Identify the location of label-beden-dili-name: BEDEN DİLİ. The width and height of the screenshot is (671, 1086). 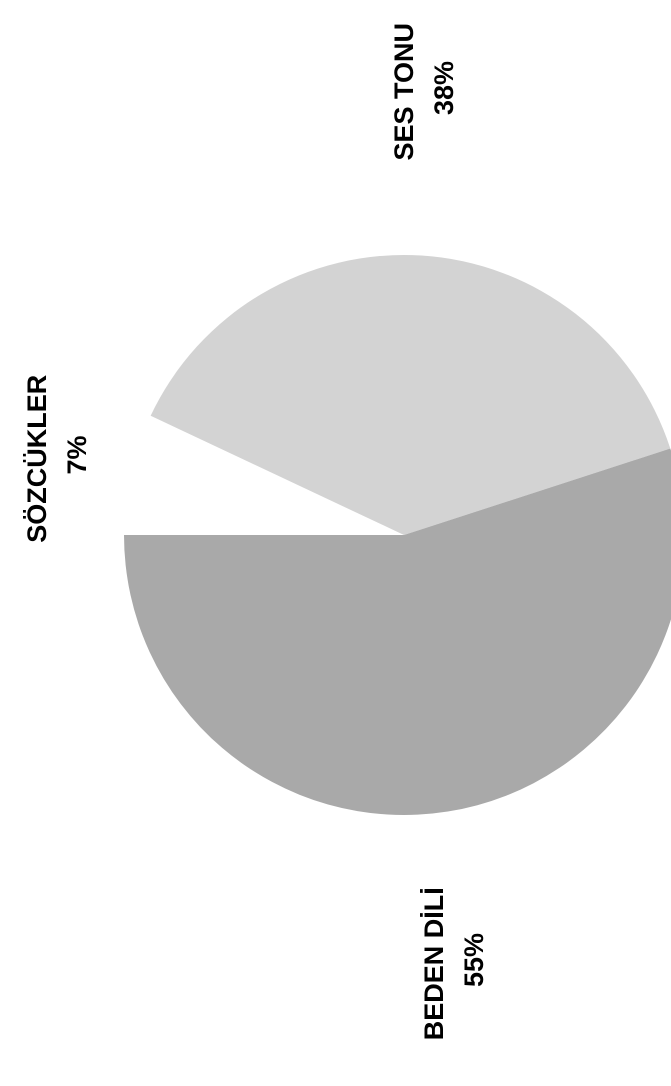
(434, 963).